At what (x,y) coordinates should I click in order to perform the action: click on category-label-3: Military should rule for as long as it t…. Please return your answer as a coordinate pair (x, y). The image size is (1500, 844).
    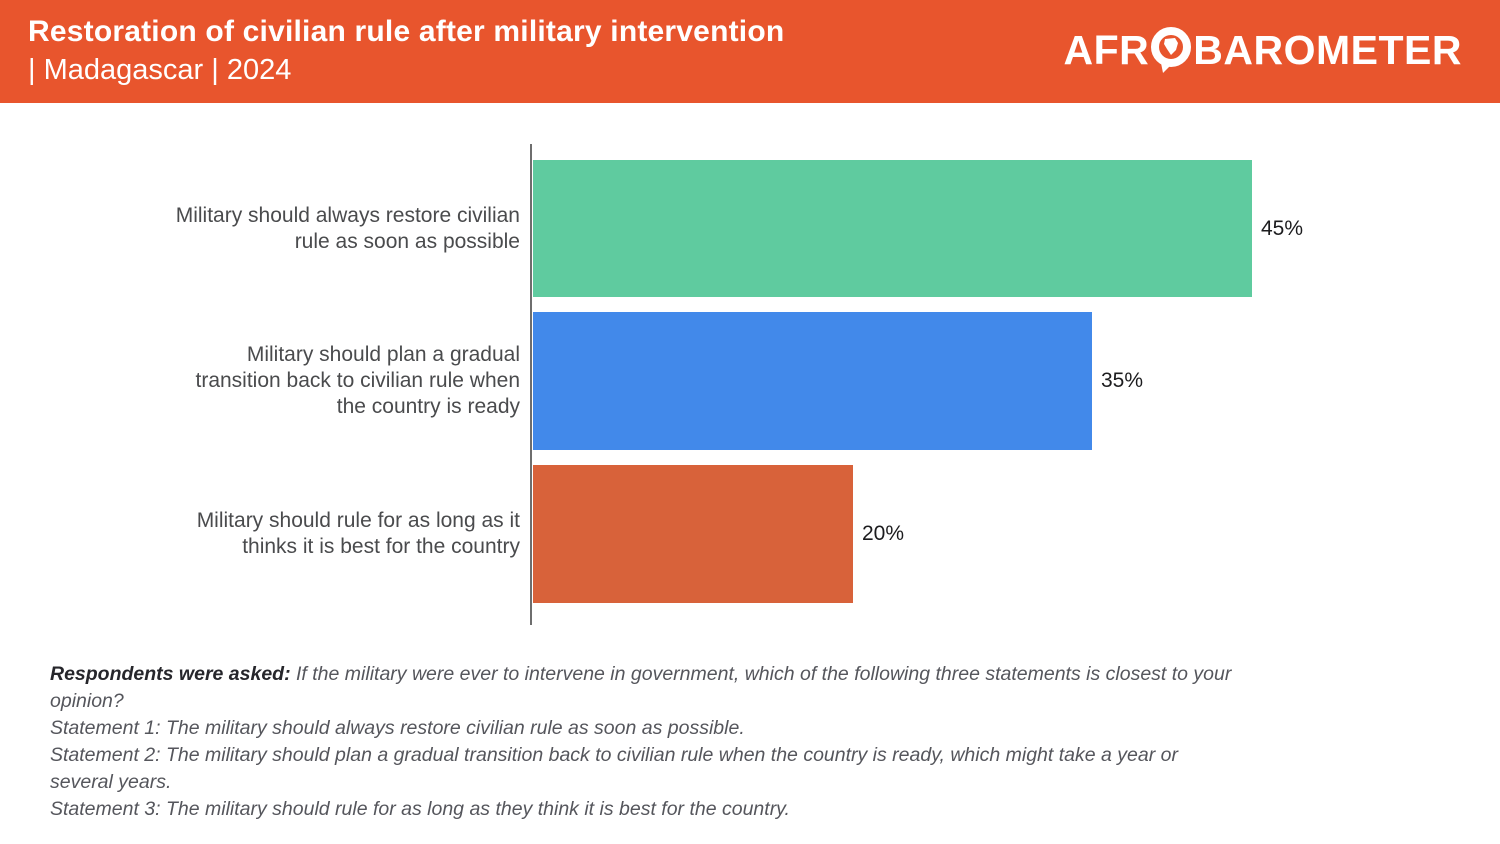
    Looking at the image, I should click on (290, 534).